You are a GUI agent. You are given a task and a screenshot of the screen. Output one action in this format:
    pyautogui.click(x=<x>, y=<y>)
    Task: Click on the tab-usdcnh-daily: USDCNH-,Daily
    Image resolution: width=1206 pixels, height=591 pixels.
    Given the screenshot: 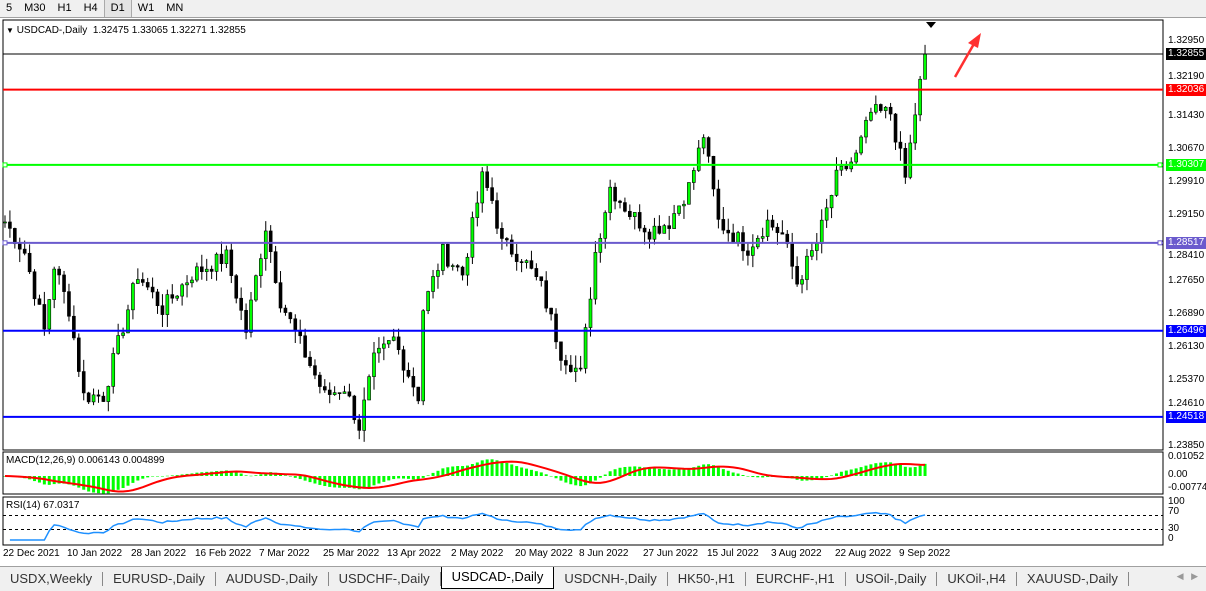 What is the action you would take?
    pyautogui.click(x=611, y=579)
    